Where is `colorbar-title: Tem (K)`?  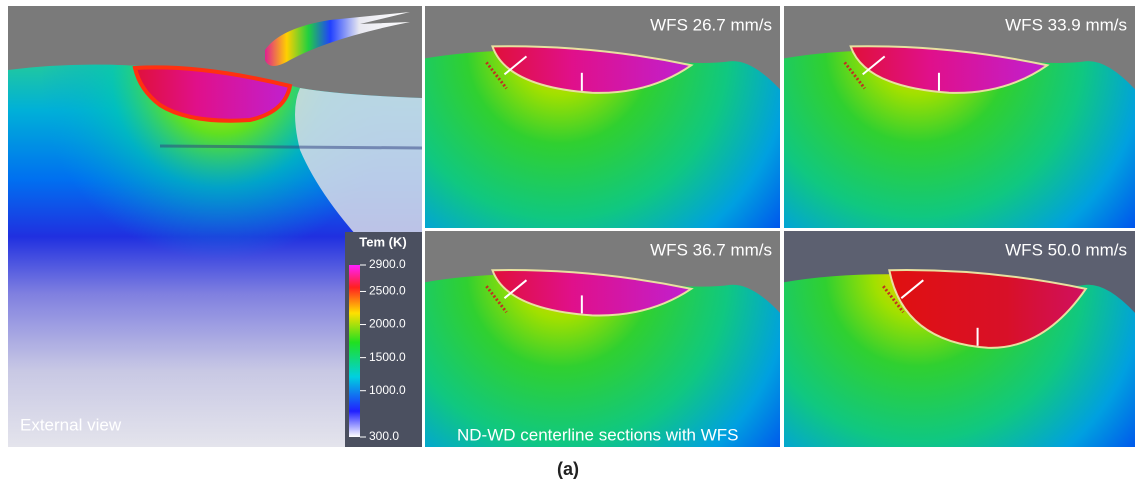
colorbar-title: Tem (K) is located at coordinates (382, 241).